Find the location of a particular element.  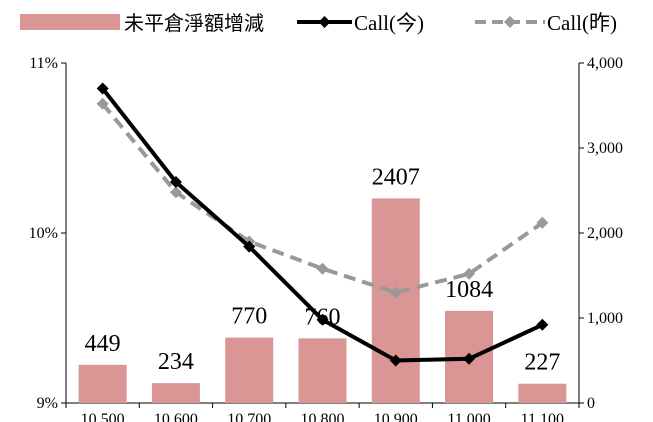

bar-label-0: 449 is located at coordinates (103, 344).